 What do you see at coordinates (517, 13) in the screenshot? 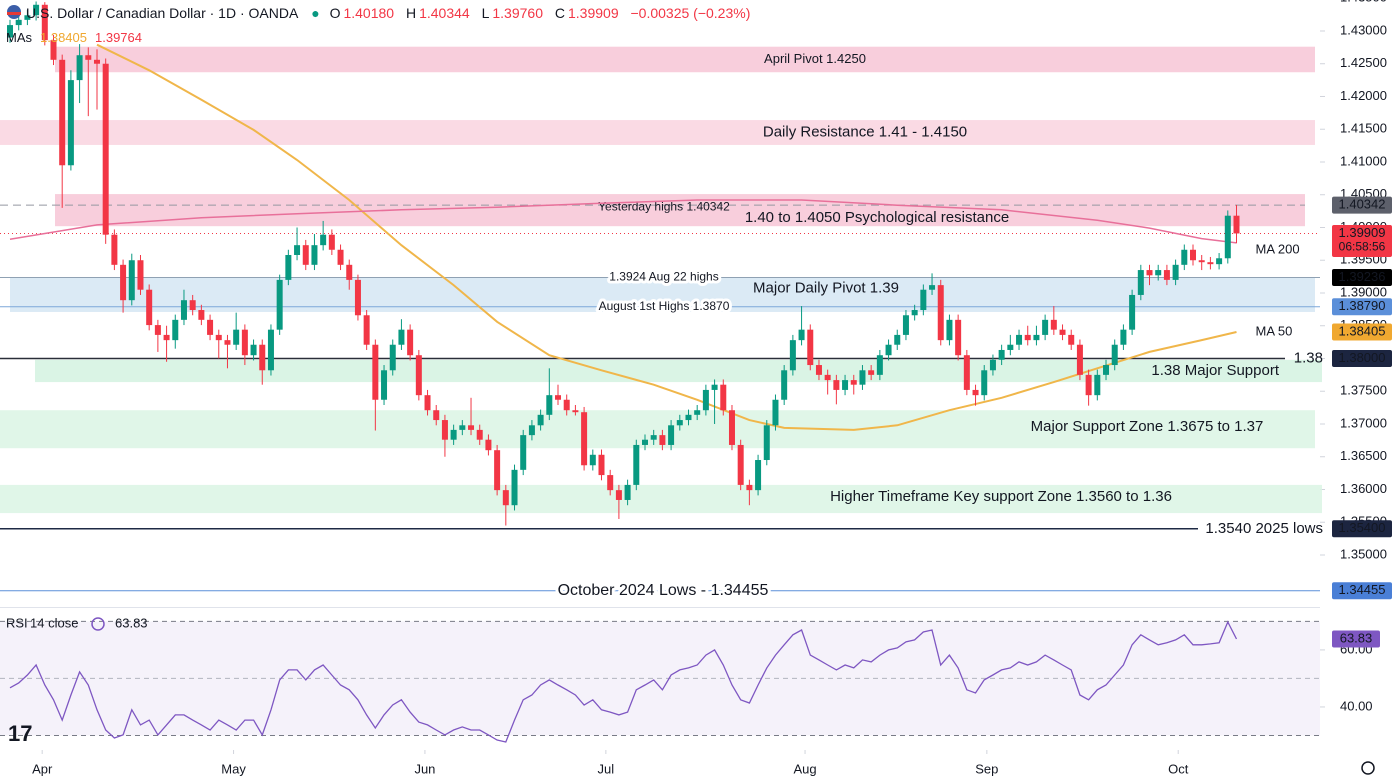
I see `low: 1.39760` at bounding box center [517, 13].